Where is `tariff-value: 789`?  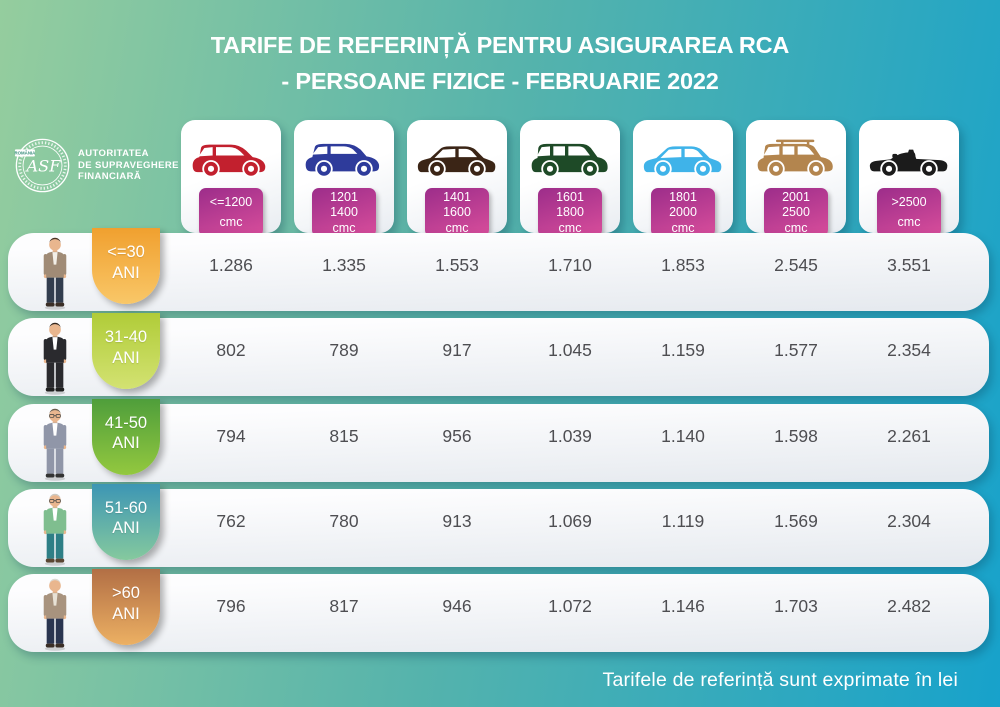
tariff-value: 789 is located at coordinates (344, 350).